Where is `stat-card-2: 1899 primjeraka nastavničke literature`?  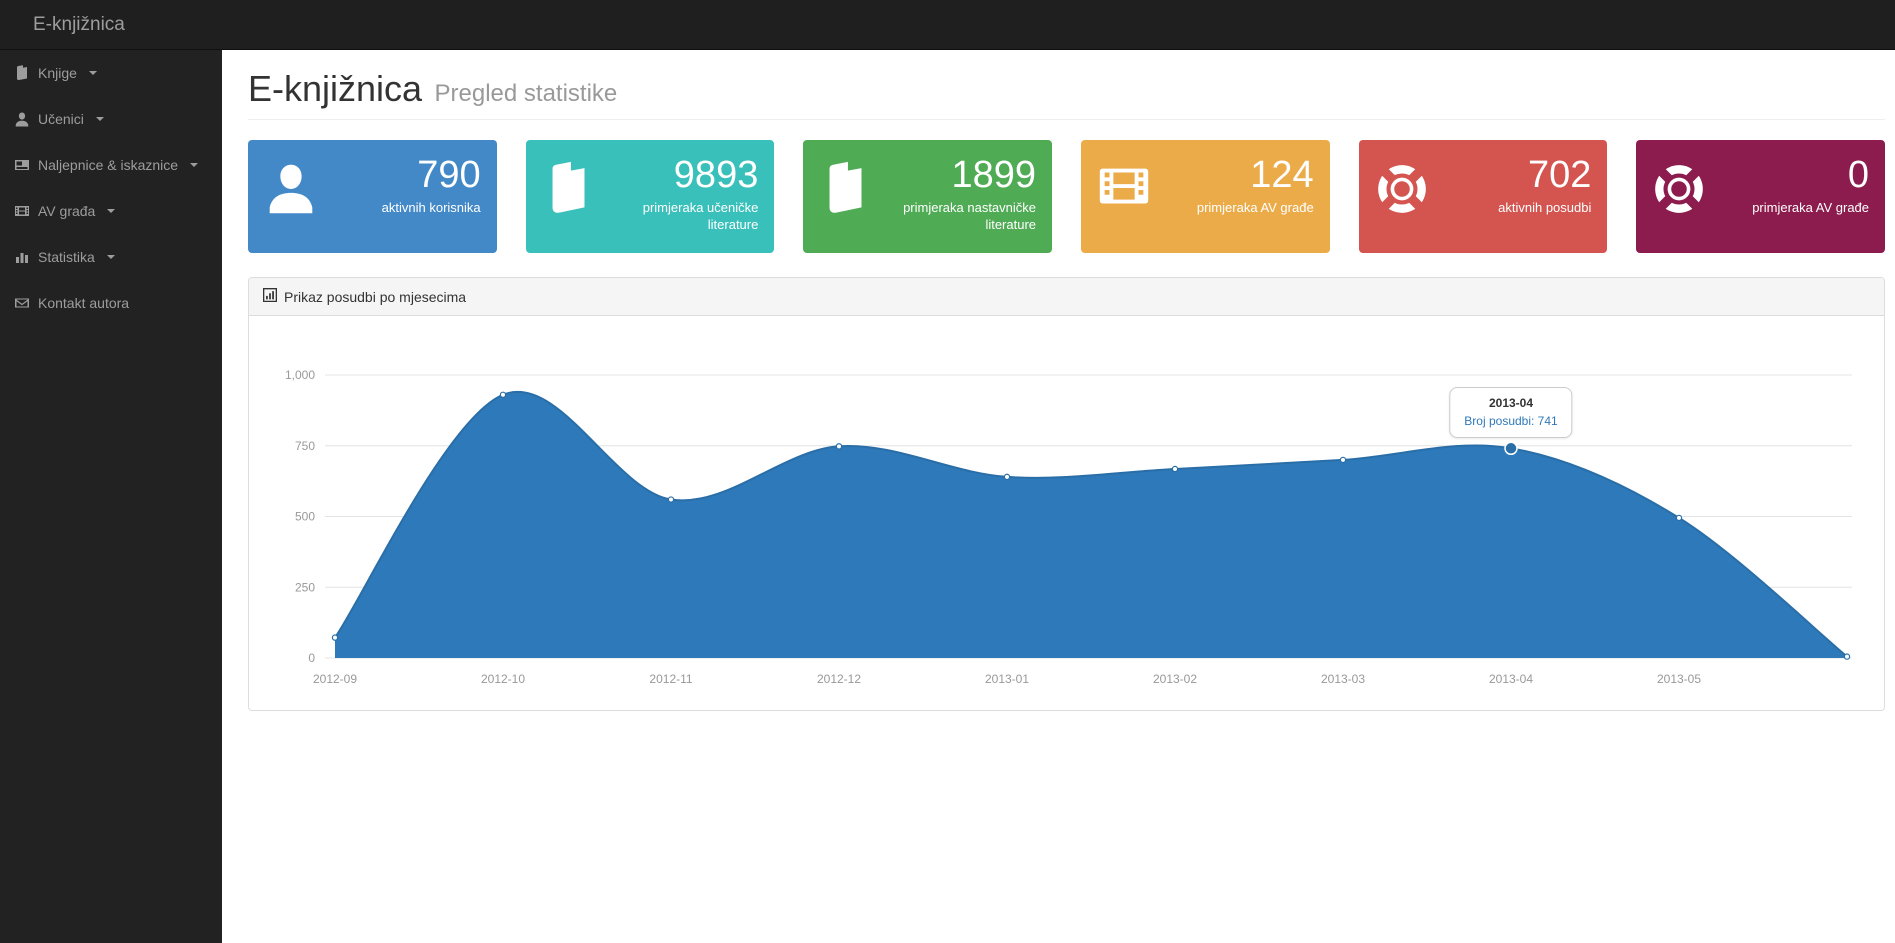 stat-card-2: 1899 primjeraka nastavničke literature is located at coordinates (928, 196).